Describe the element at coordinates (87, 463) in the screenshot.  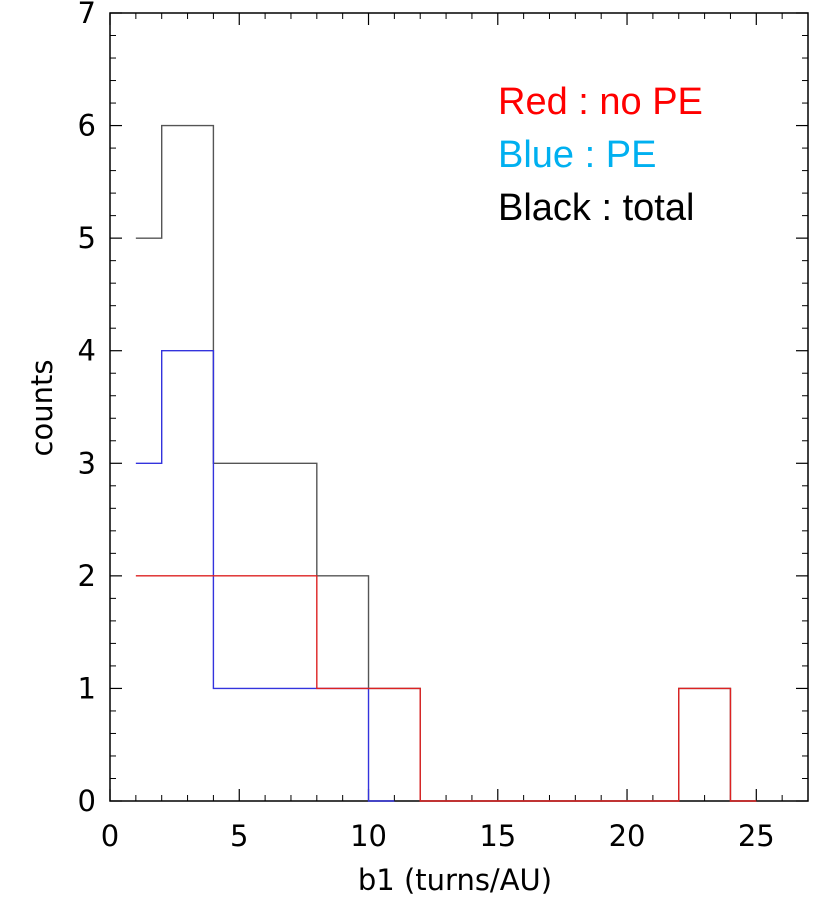
I see `y-tick-label: 3` at that location.